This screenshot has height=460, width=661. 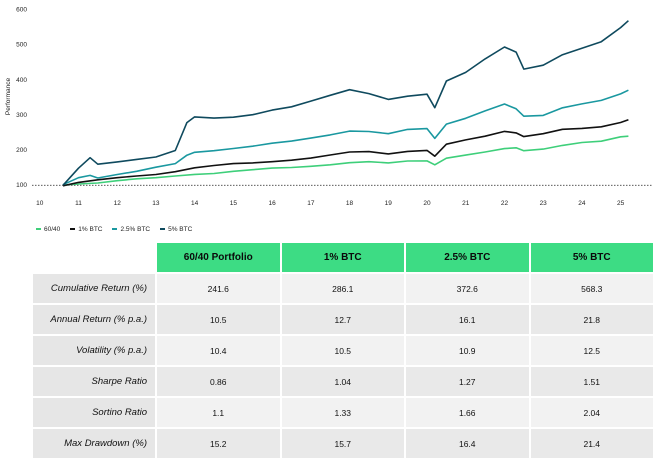 What do you see at coordinates (427, 203) in the screenshot?
I see `x-tick-label: 20` at bounding box center [427, 203].